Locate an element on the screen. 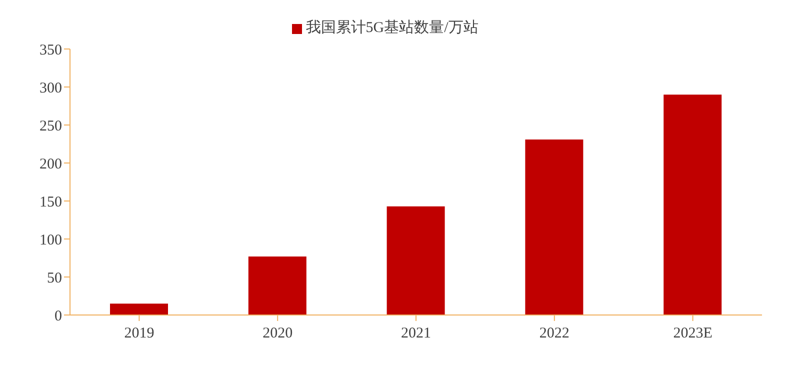 Image resolution: width=810 pixels, height=373 pixels. y-tick-label: 50 is located at coordinates (54, 278).